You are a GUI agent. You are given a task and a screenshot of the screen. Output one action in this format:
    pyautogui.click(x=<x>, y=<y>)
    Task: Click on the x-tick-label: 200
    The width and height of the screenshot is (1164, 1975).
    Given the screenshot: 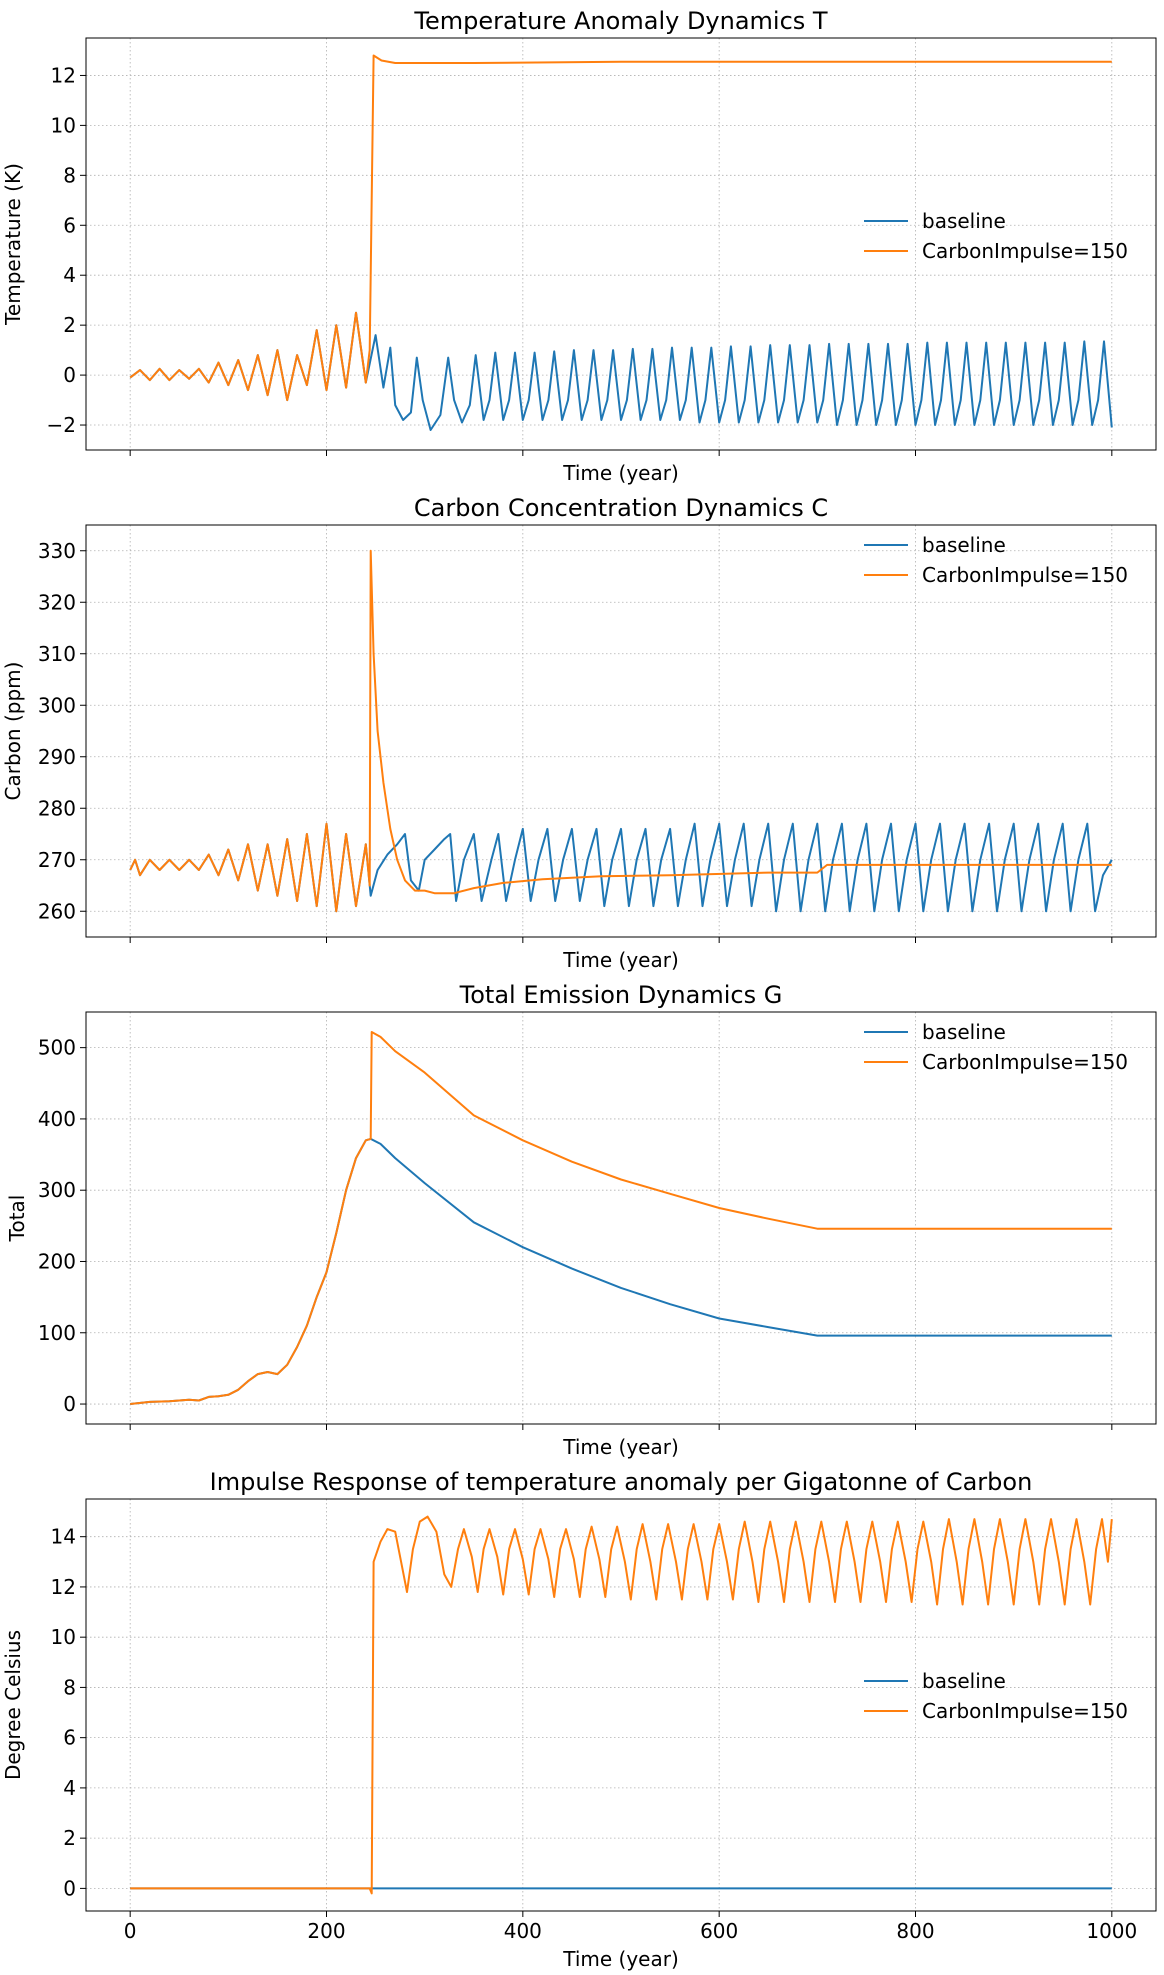 What is the action you would take?
    pyautogui.click(x=326, y=1931)
    